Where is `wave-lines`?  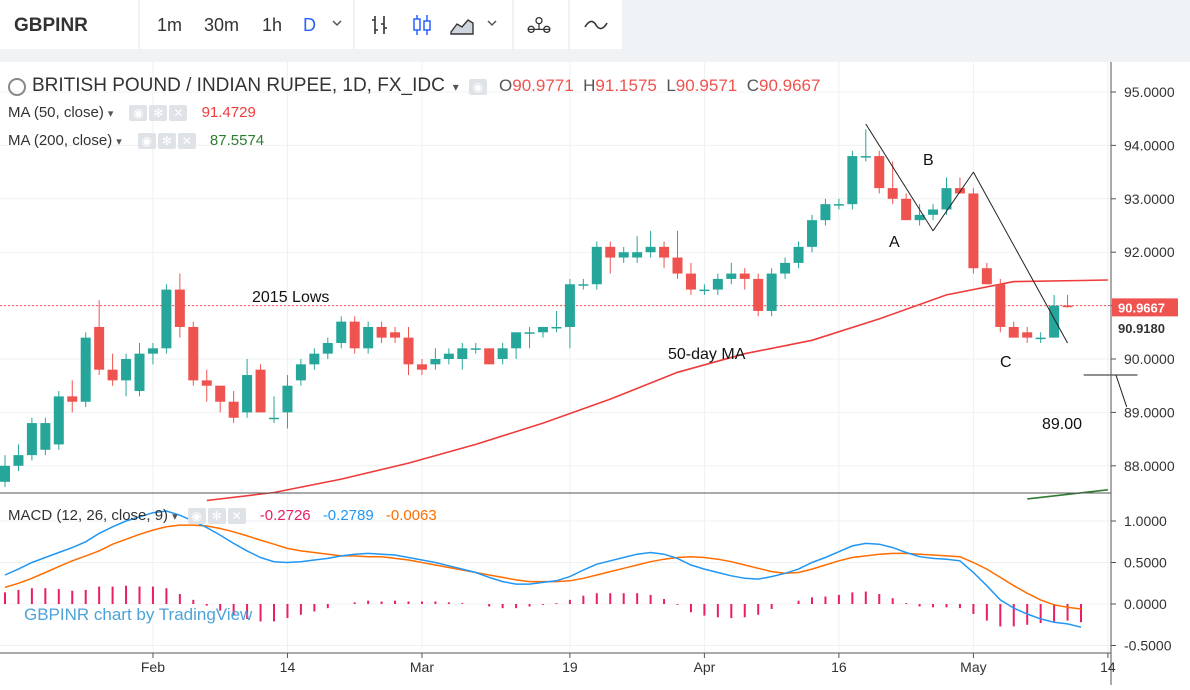 wave-lines is located at coordinates (1001, 265).